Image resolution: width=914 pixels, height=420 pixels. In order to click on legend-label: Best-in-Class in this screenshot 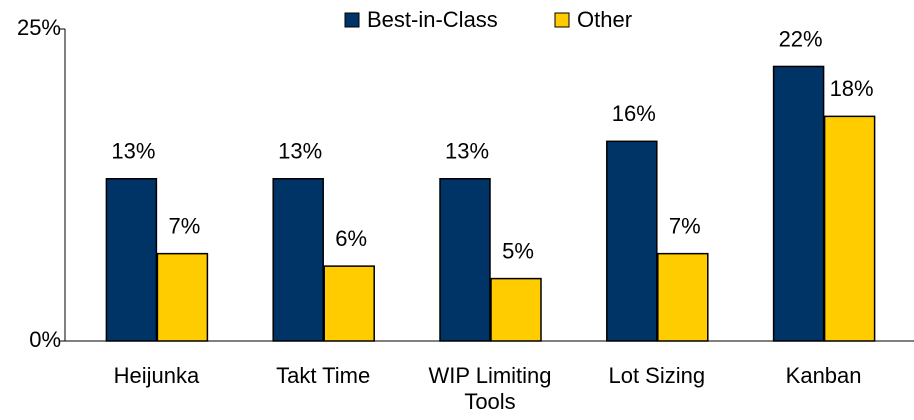, I will do `click(432, 19)`.